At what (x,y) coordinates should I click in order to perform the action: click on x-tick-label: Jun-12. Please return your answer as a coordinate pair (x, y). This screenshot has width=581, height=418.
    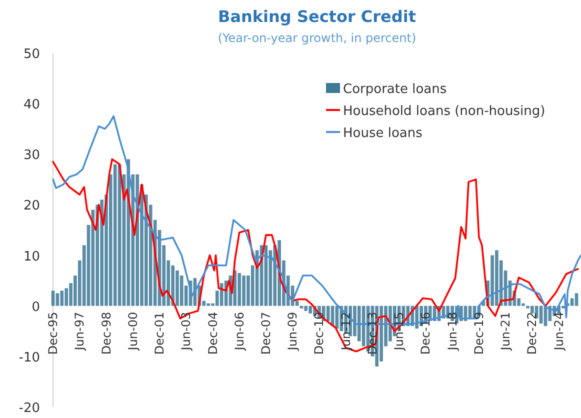
    Looking at the image, I should click on (345, 332).